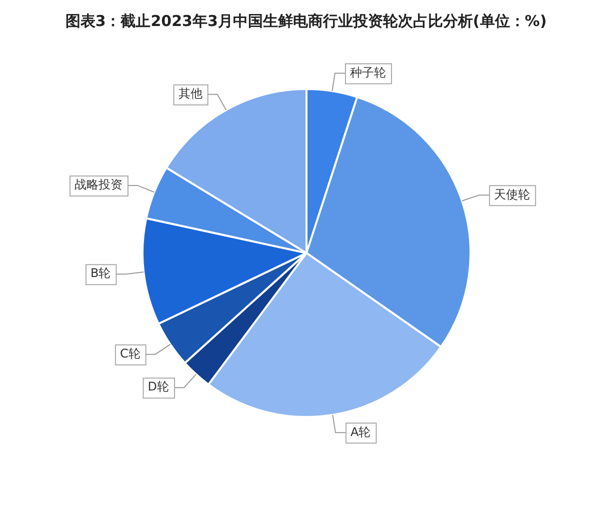  What do you see at coordinates (360, 431) in the screenshot?
I see `slice-label: A轮` at bounding box center [360, 431].